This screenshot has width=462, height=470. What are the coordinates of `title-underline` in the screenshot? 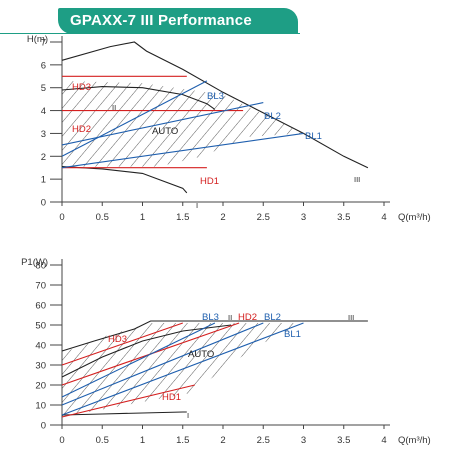 It's located at (150, 33).